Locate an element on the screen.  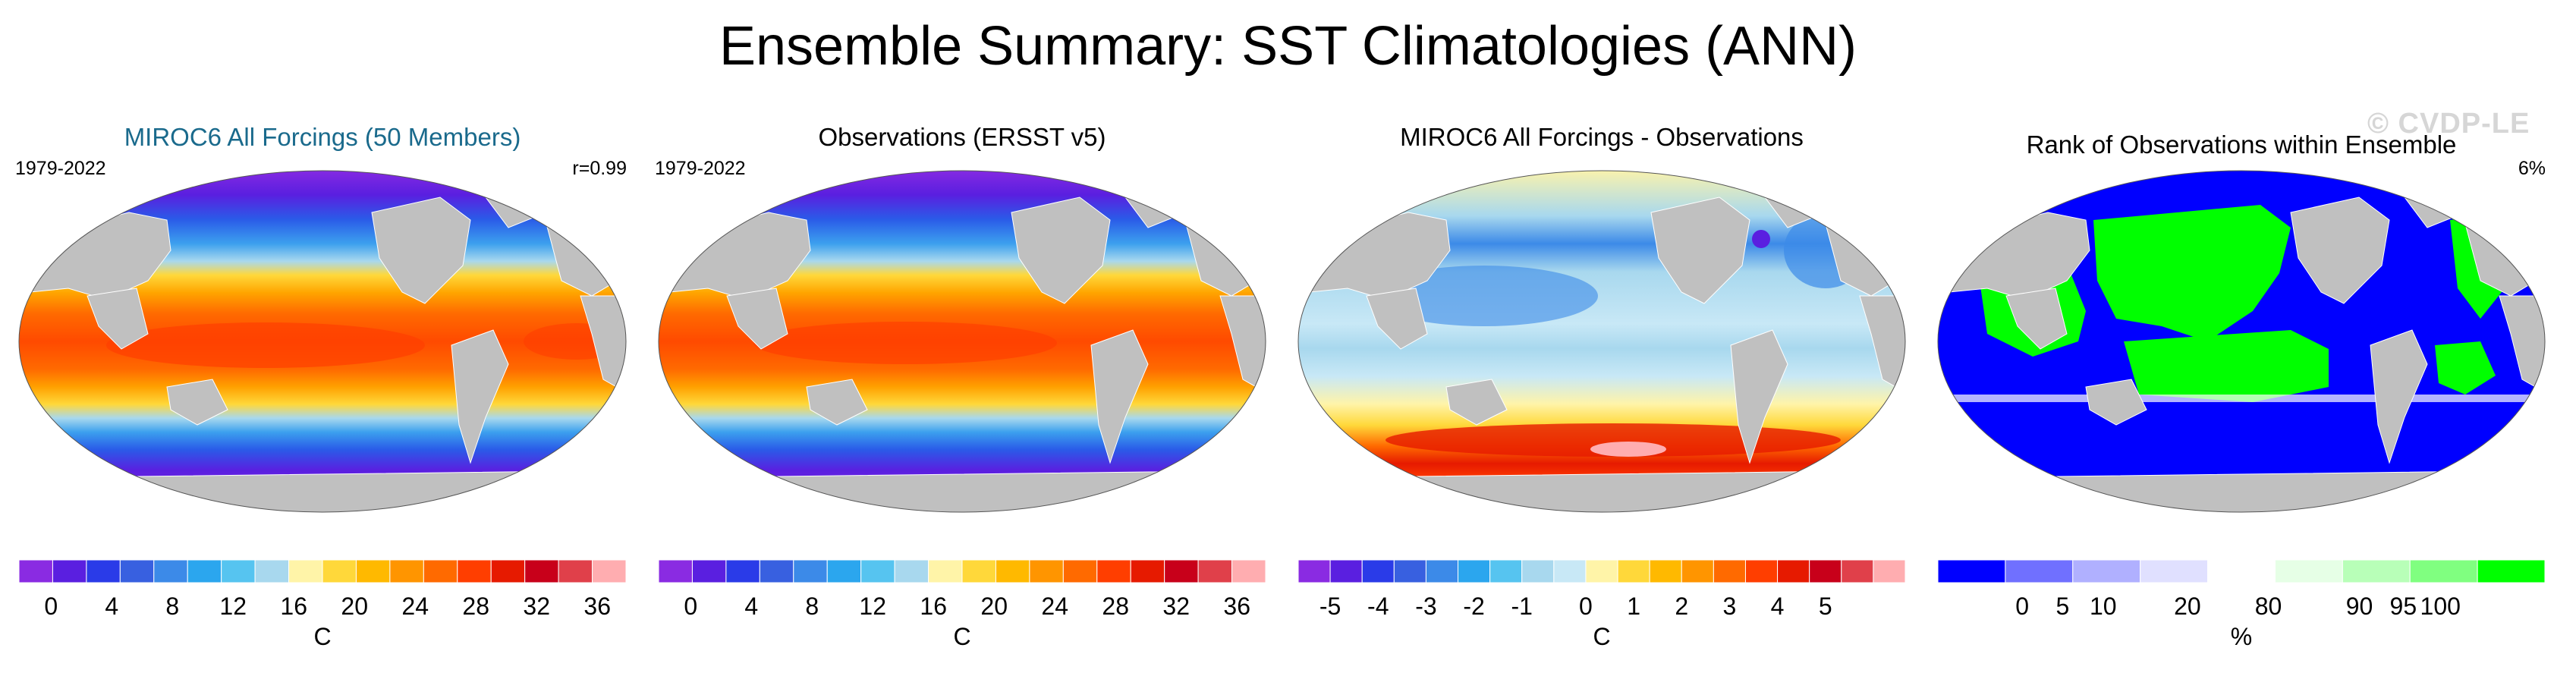
sst-map-model is located at coordinates (322, 341).